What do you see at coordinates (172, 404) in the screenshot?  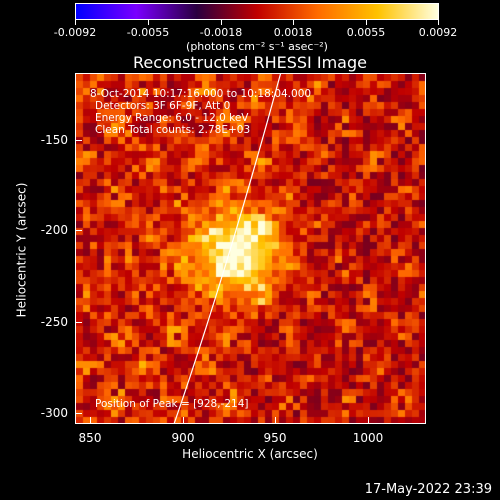 I see `peak-position-label: Position of Peak = [928,-214]` at bounding box center [172, 404].